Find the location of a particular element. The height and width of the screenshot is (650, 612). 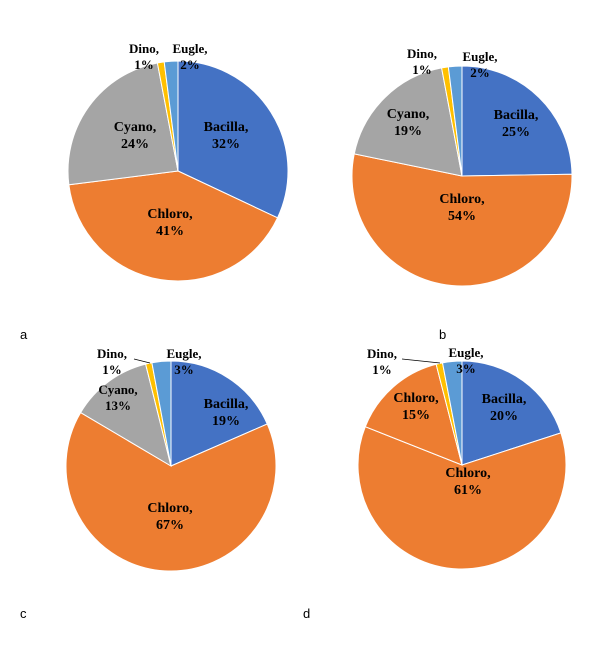

data-label-chloro: Chloro, 61% is located at coordinates (467, 482).